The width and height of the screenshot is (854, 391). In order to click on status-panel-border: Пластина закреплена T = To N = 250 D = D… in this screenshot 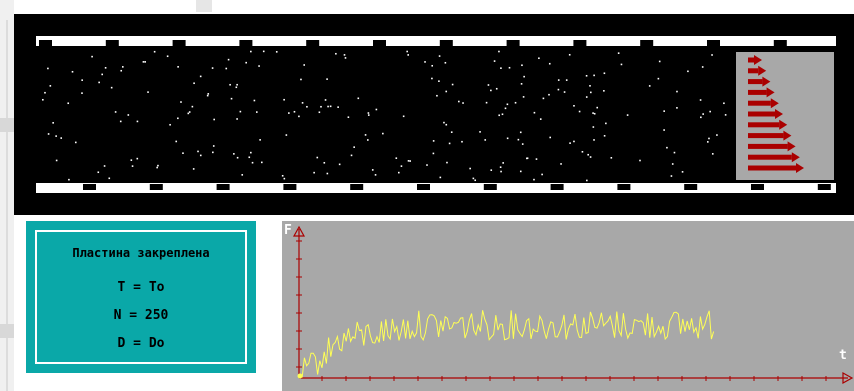, I will do `click(141, 297)`.